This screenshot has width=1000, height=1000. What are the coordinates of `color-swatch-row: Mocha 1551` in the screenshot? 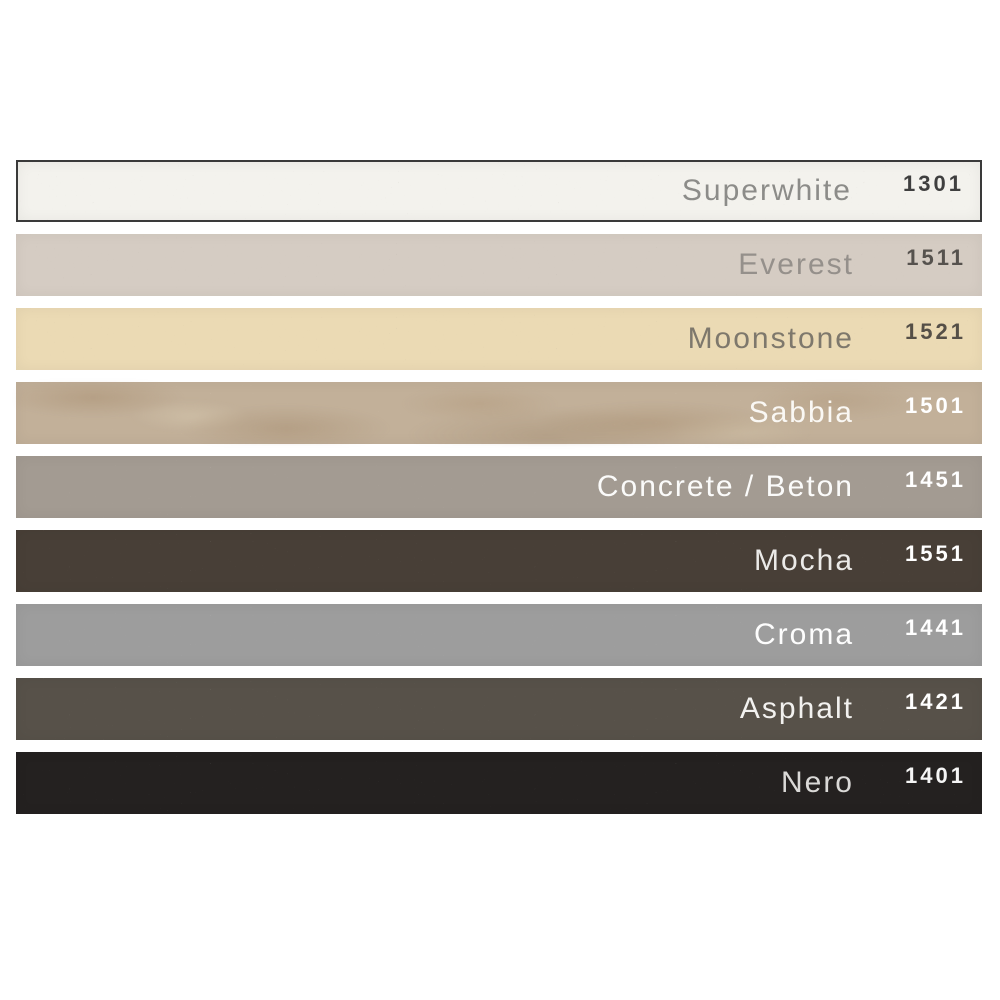 It's located at (499, 561).